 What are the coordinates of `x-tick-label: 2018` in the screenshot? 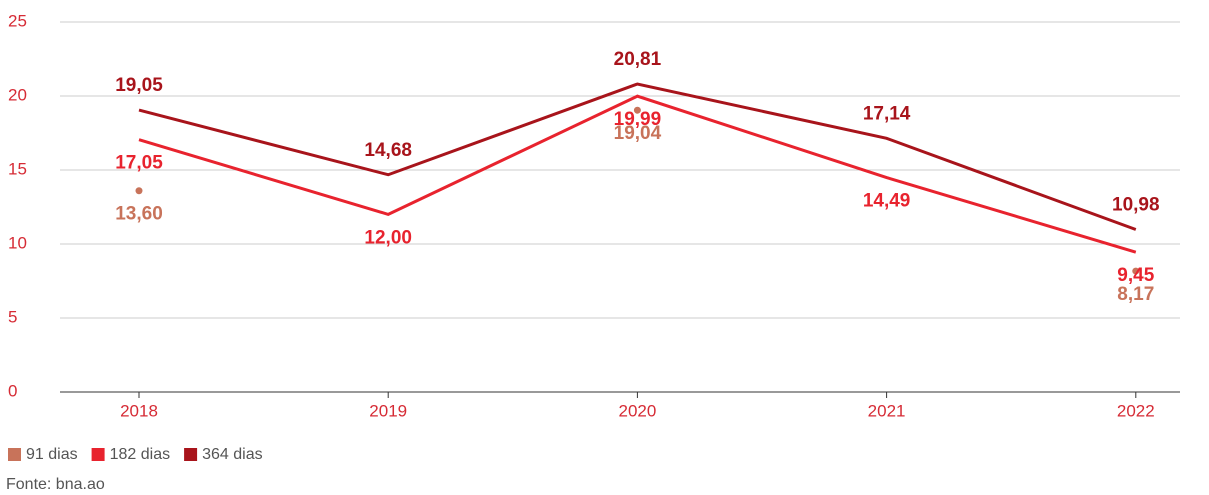 It's located at (139, 410).